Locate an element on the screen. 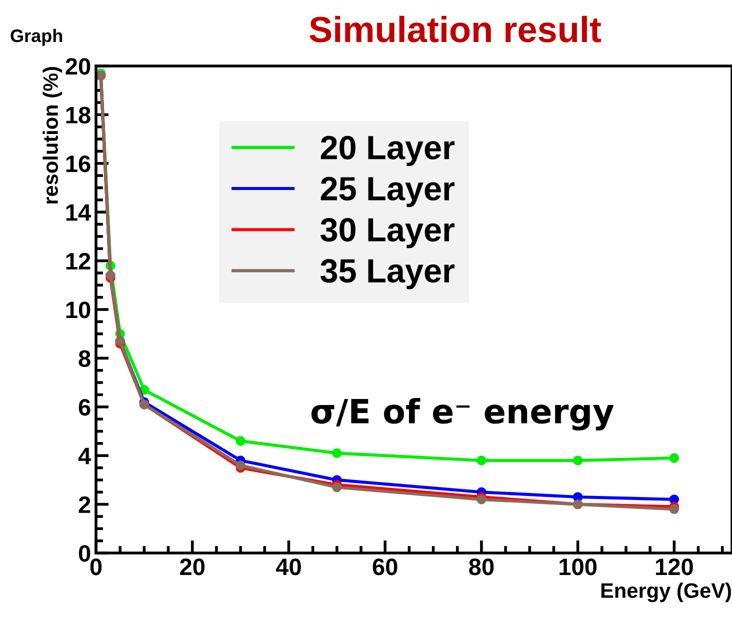  y-tick-label: 16 is located at coordinates (78, 163).